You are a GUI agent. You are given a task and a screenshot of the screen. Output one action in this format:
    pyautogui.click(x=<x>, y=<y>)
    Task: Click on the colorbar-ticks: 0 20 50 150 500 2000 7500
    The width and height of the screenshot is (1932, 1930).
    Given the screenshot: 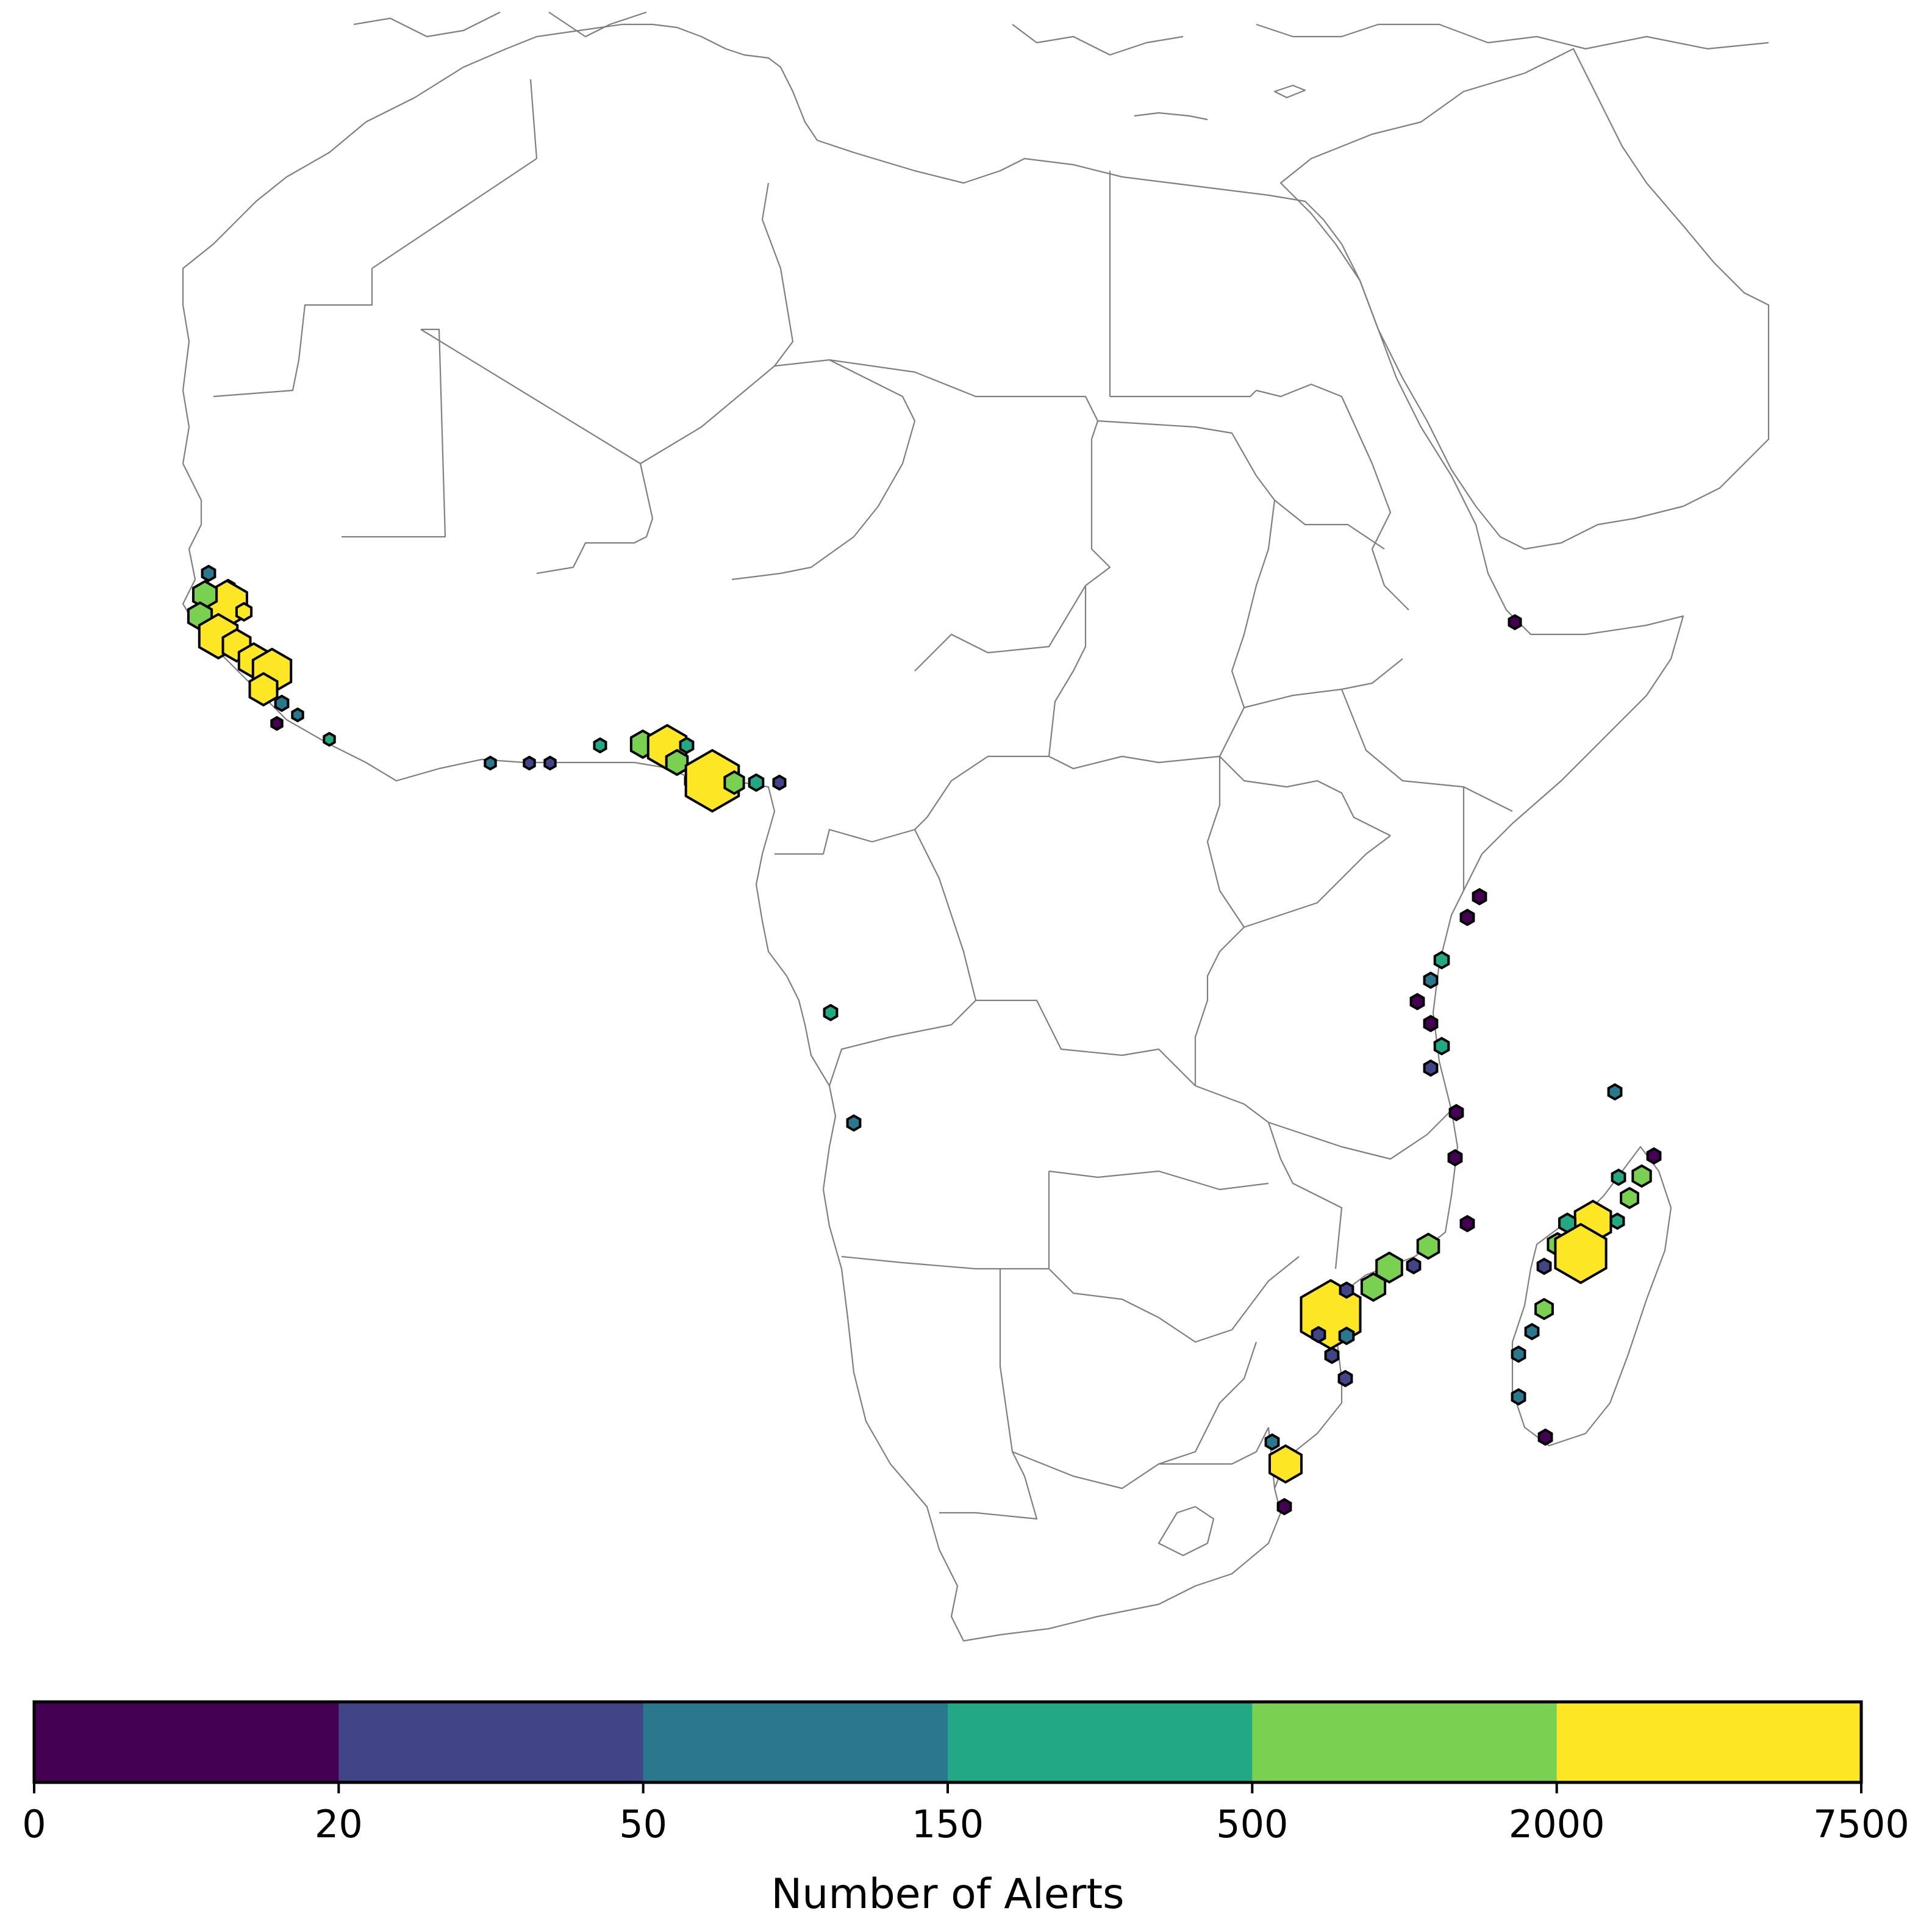 What is the action you would take?
    pyautogui.click(x=965, y=1814)
    